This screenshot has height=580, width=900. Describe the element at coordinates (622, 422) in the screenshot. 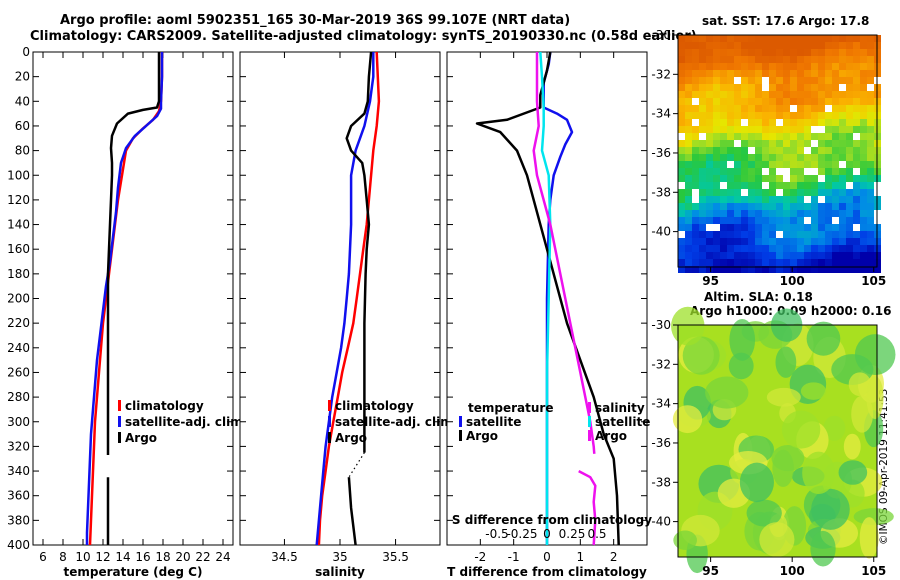

I see `diff-legend-right-label: satellite` at that location.